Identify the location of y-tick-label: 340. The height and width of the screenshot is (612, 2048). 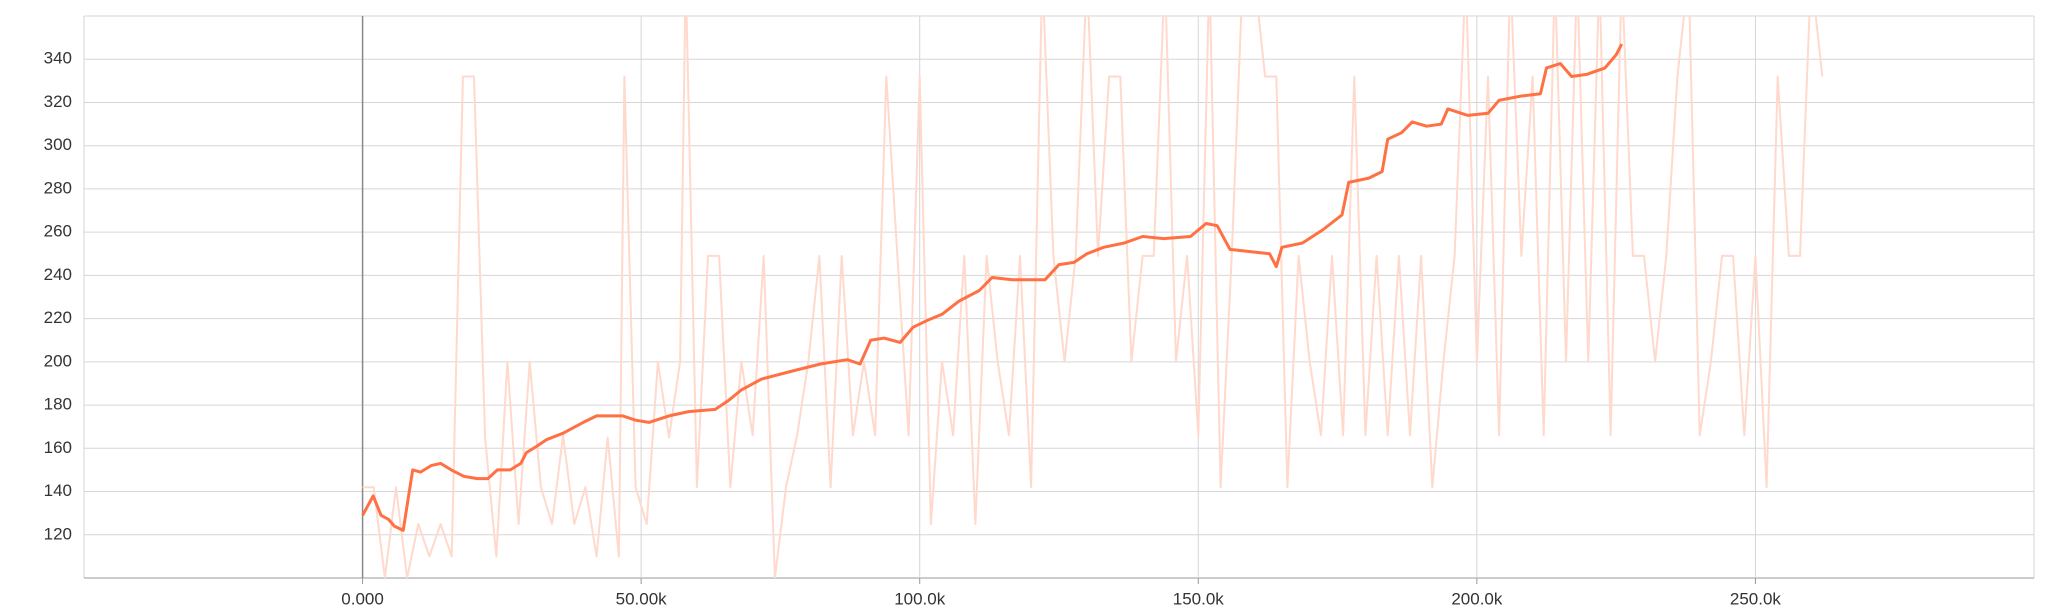
(58, 58).